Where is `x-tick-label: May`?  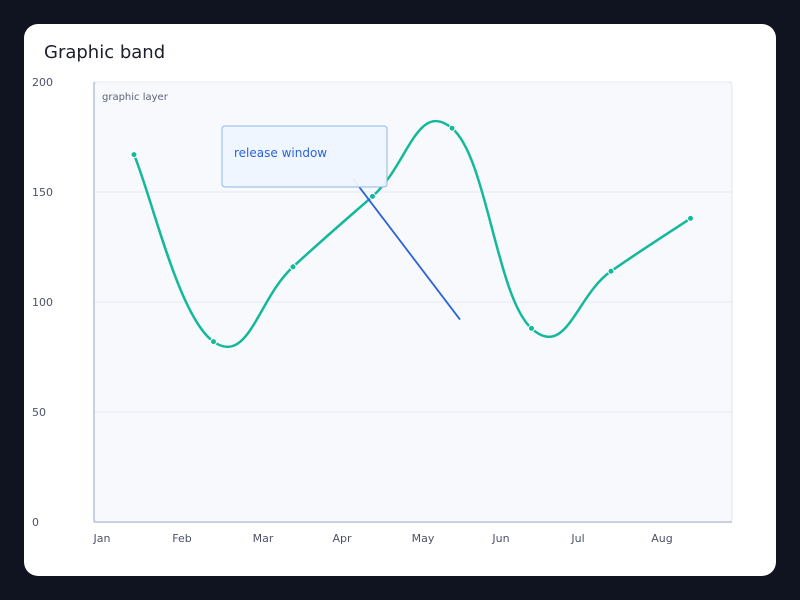
x-tick-label: May is located at coordinates (423, 538).